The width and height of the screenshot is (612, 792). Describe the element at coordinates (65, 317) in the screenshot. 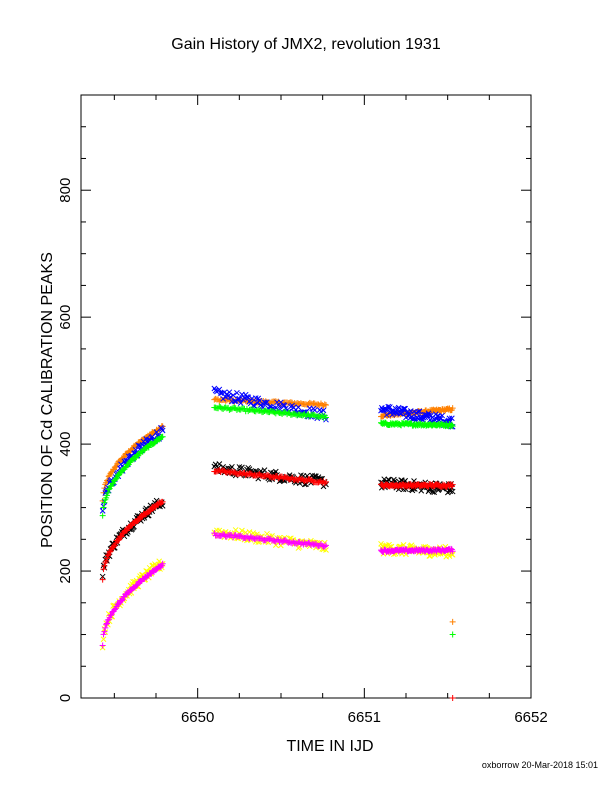

I see `y-tick-label: 600` at that location.